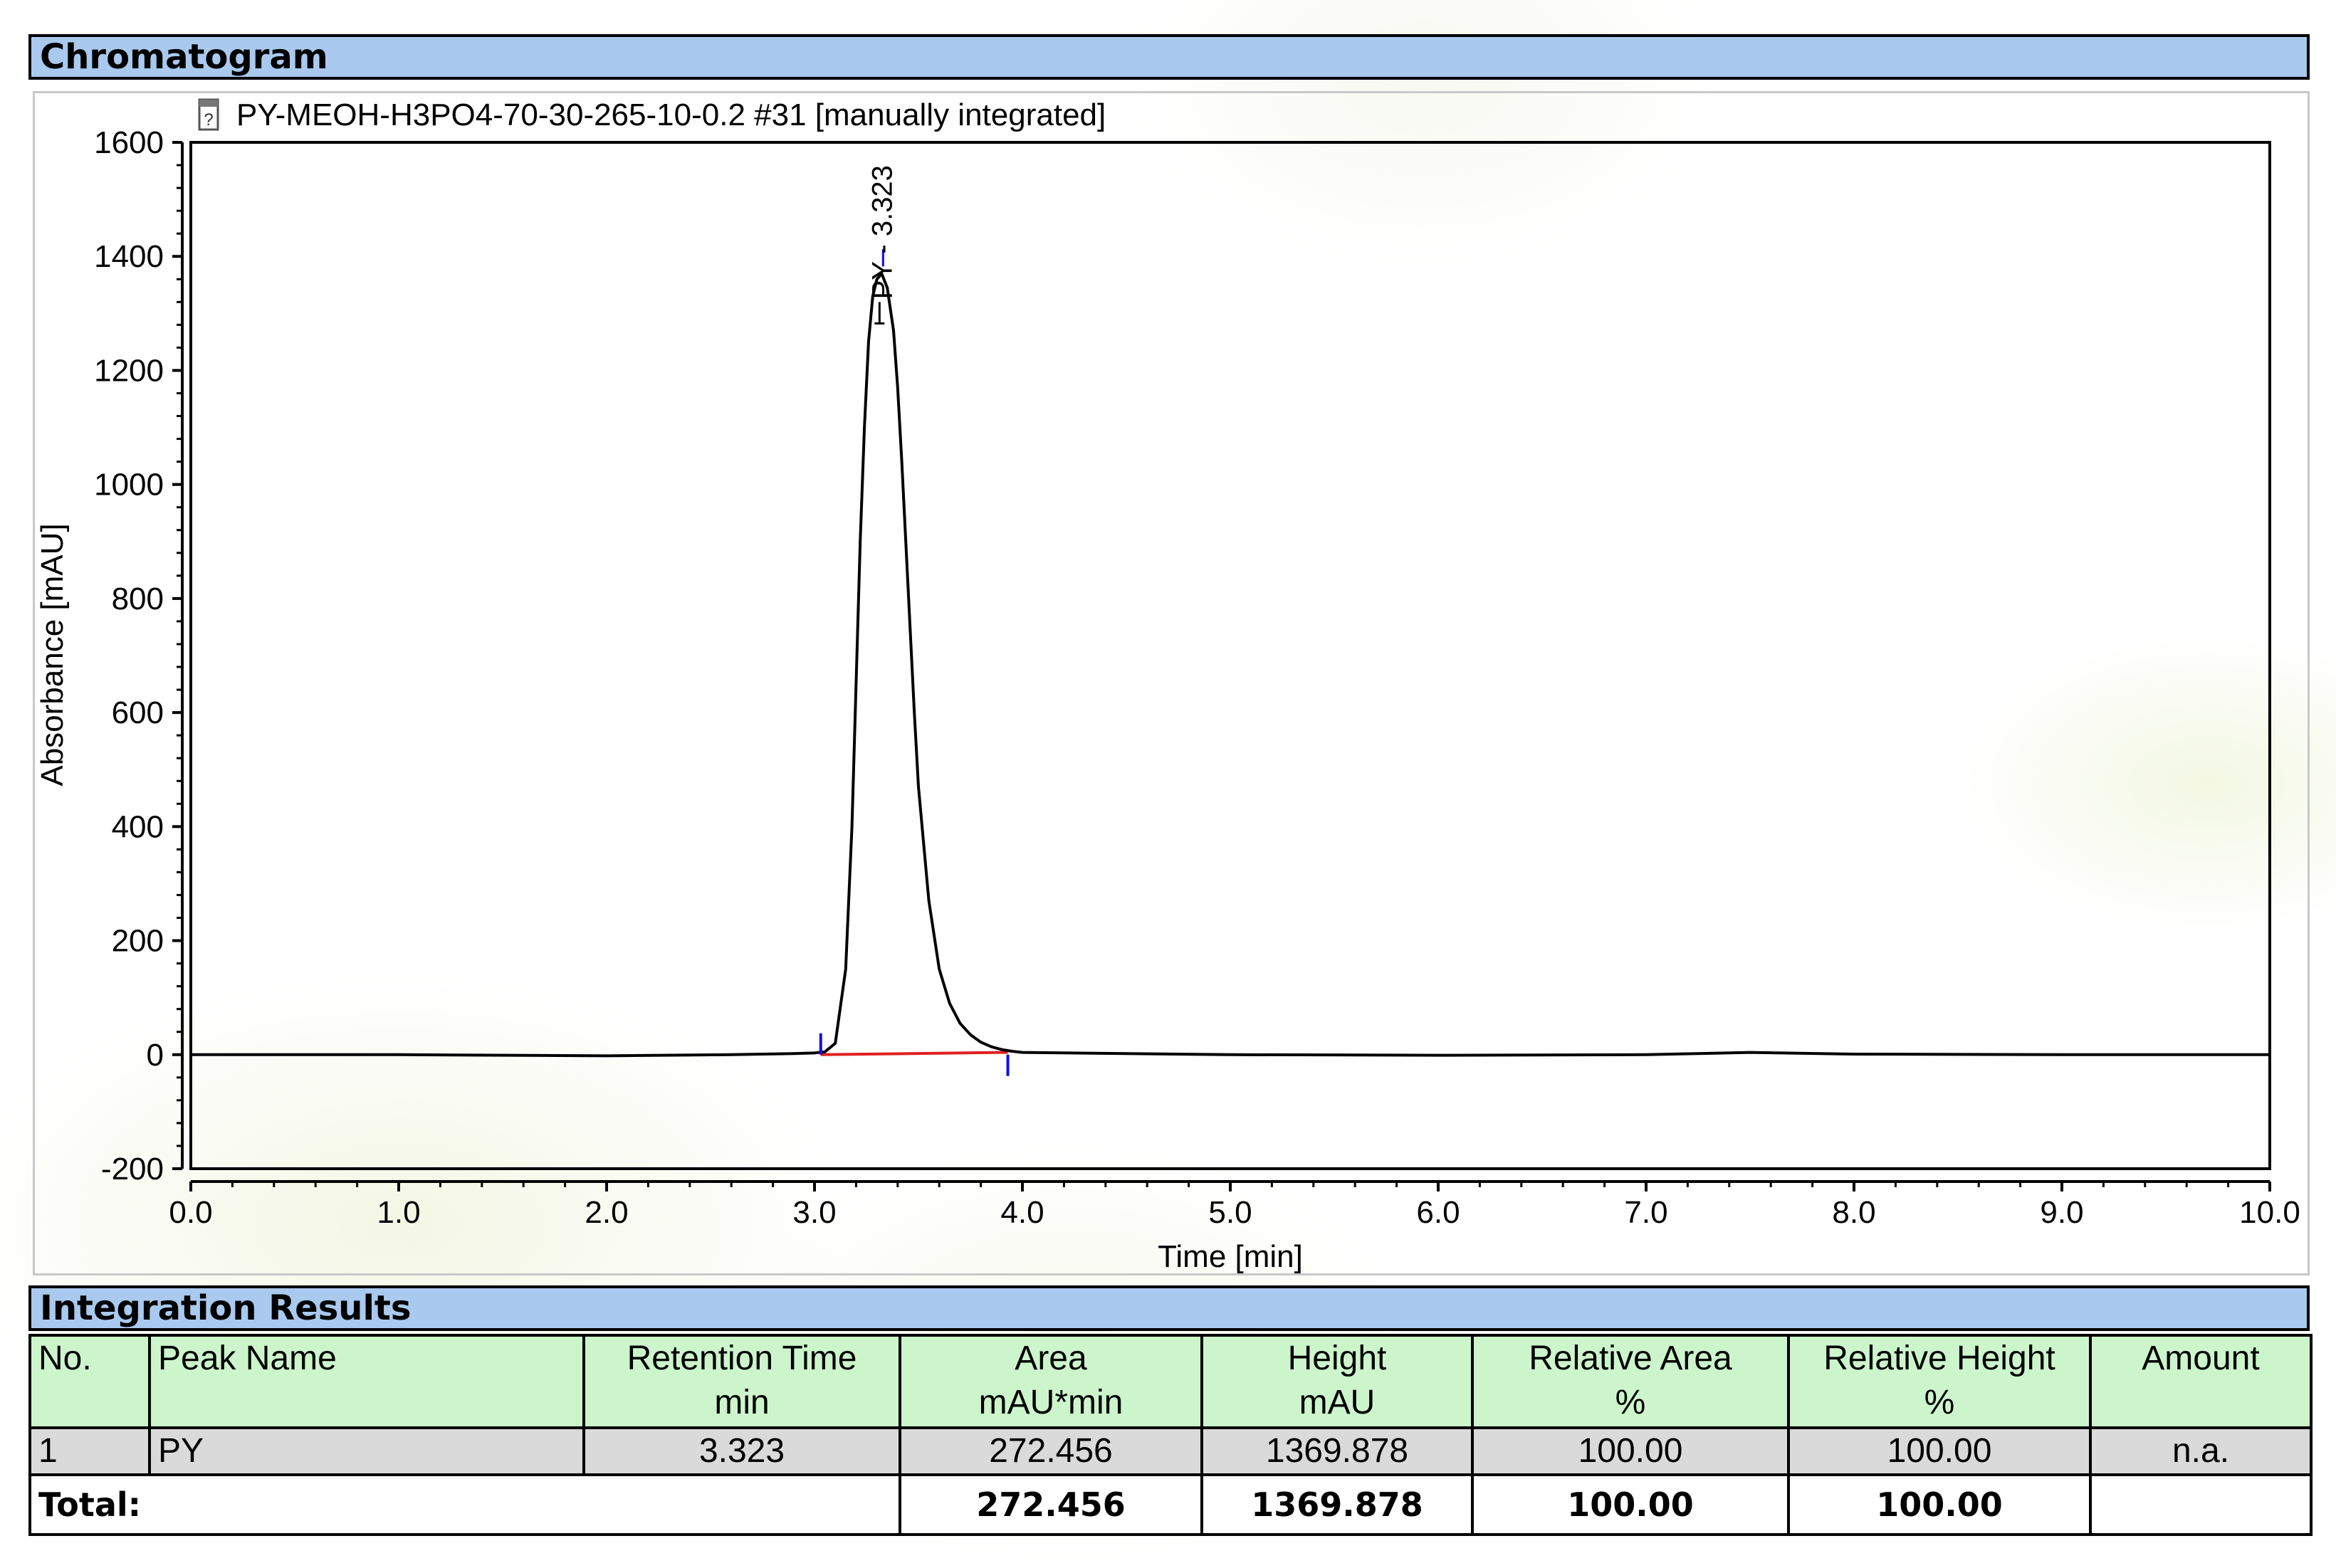  Describe the element at coordinates (1337, 1381) in the screenshot. I see `column-header-height: Height mAU` at that location.